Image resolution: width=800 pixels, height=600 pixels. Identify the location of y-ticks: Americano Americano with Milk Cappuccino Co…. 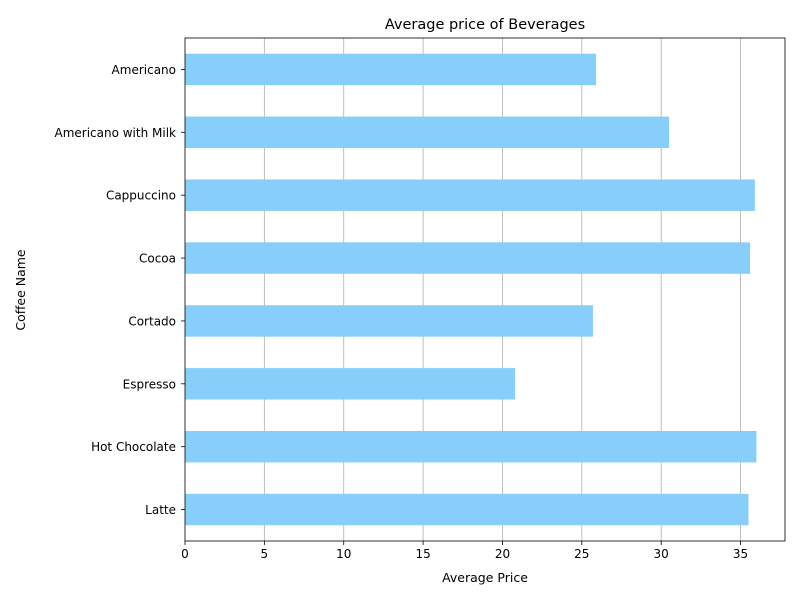
(119, 290).